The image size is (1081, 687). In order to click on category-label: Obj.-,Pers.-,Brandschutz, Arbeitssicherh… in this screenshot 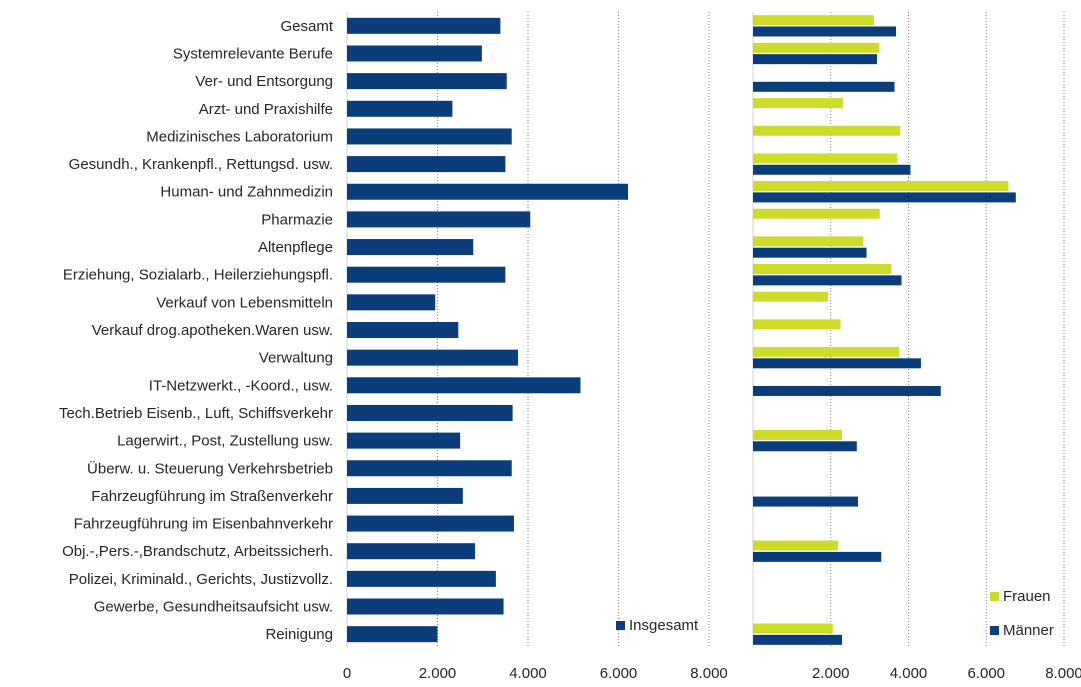, I will do `click(197, 551)`.